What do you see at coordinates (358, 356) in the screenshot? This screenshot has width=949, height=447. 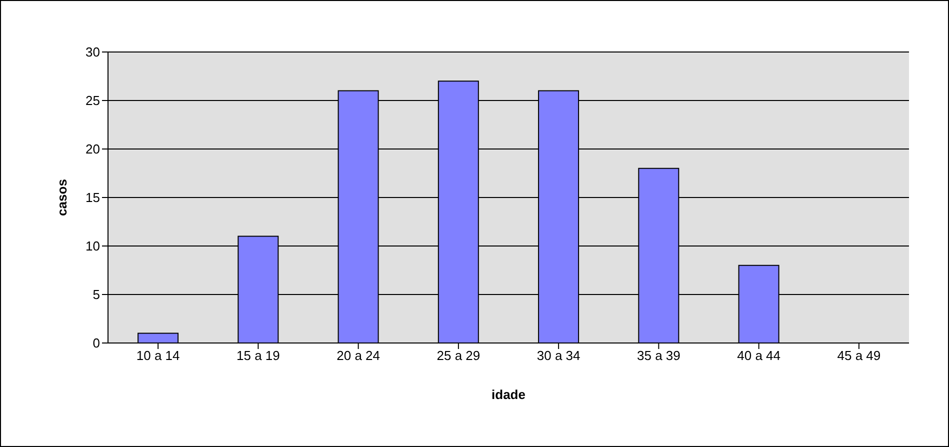 I see `x-tick-label: 20 a 24` at bounding box center [358, 356].